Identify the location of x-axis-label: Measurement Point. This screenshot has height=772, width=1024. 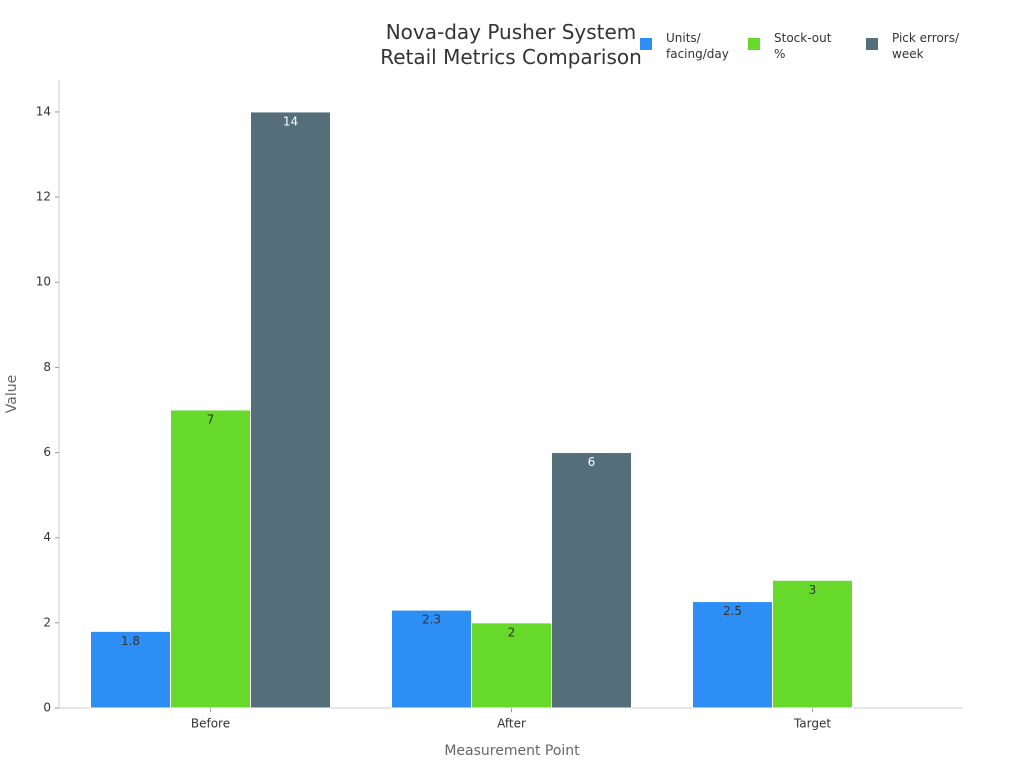
(512, 751).